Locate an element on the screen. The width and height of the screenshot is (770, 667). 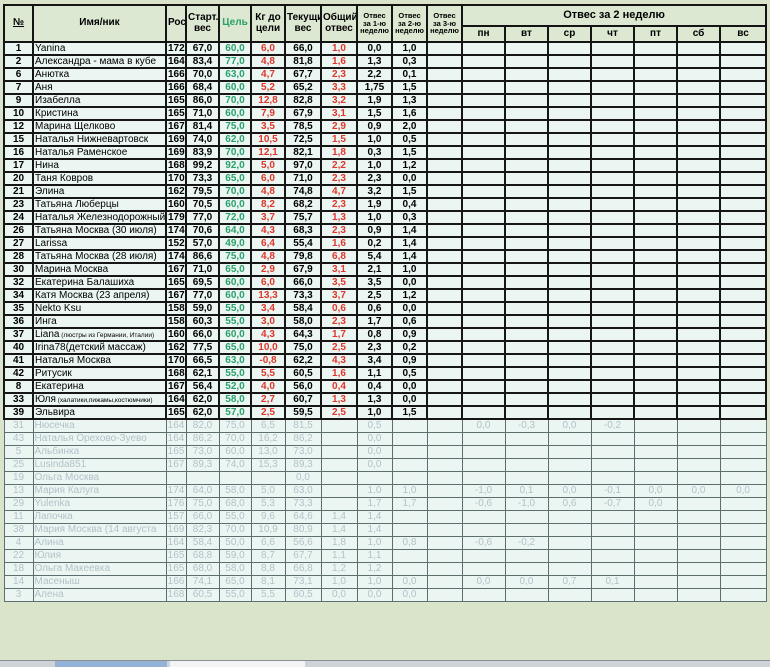
cell-current: 0,0 is located at coordinates (303, 477).